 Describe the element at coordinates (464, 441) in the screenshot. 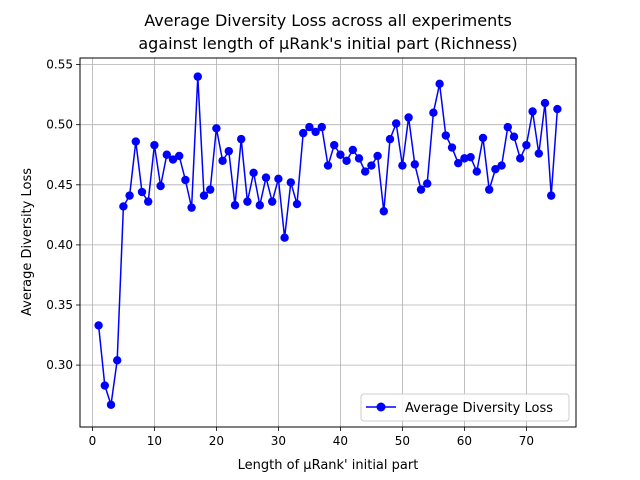

I see `x-tick-label: 60` at that location.